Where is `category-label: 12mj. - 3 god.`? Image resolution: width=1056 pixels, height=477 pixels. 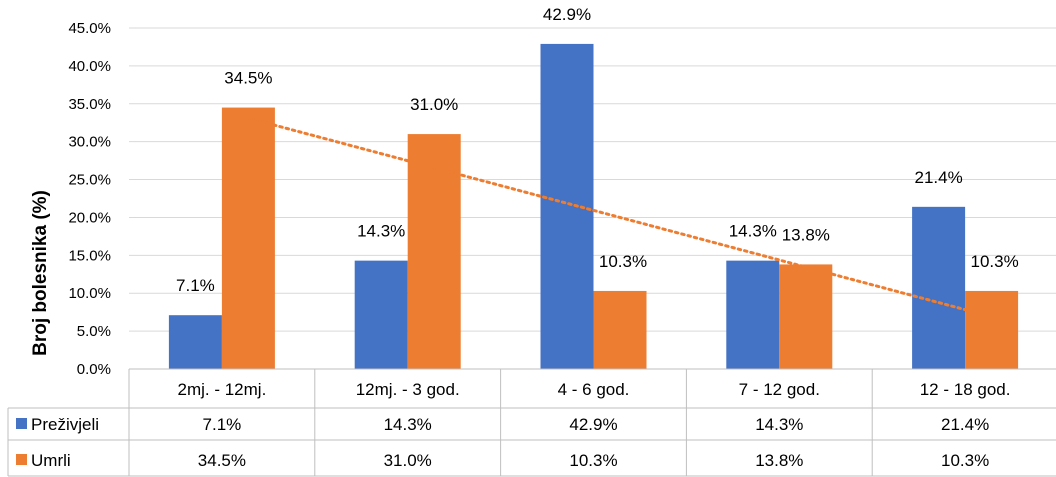
category-label: 12mj. - 3 god. is located at coordinates (408, 389).